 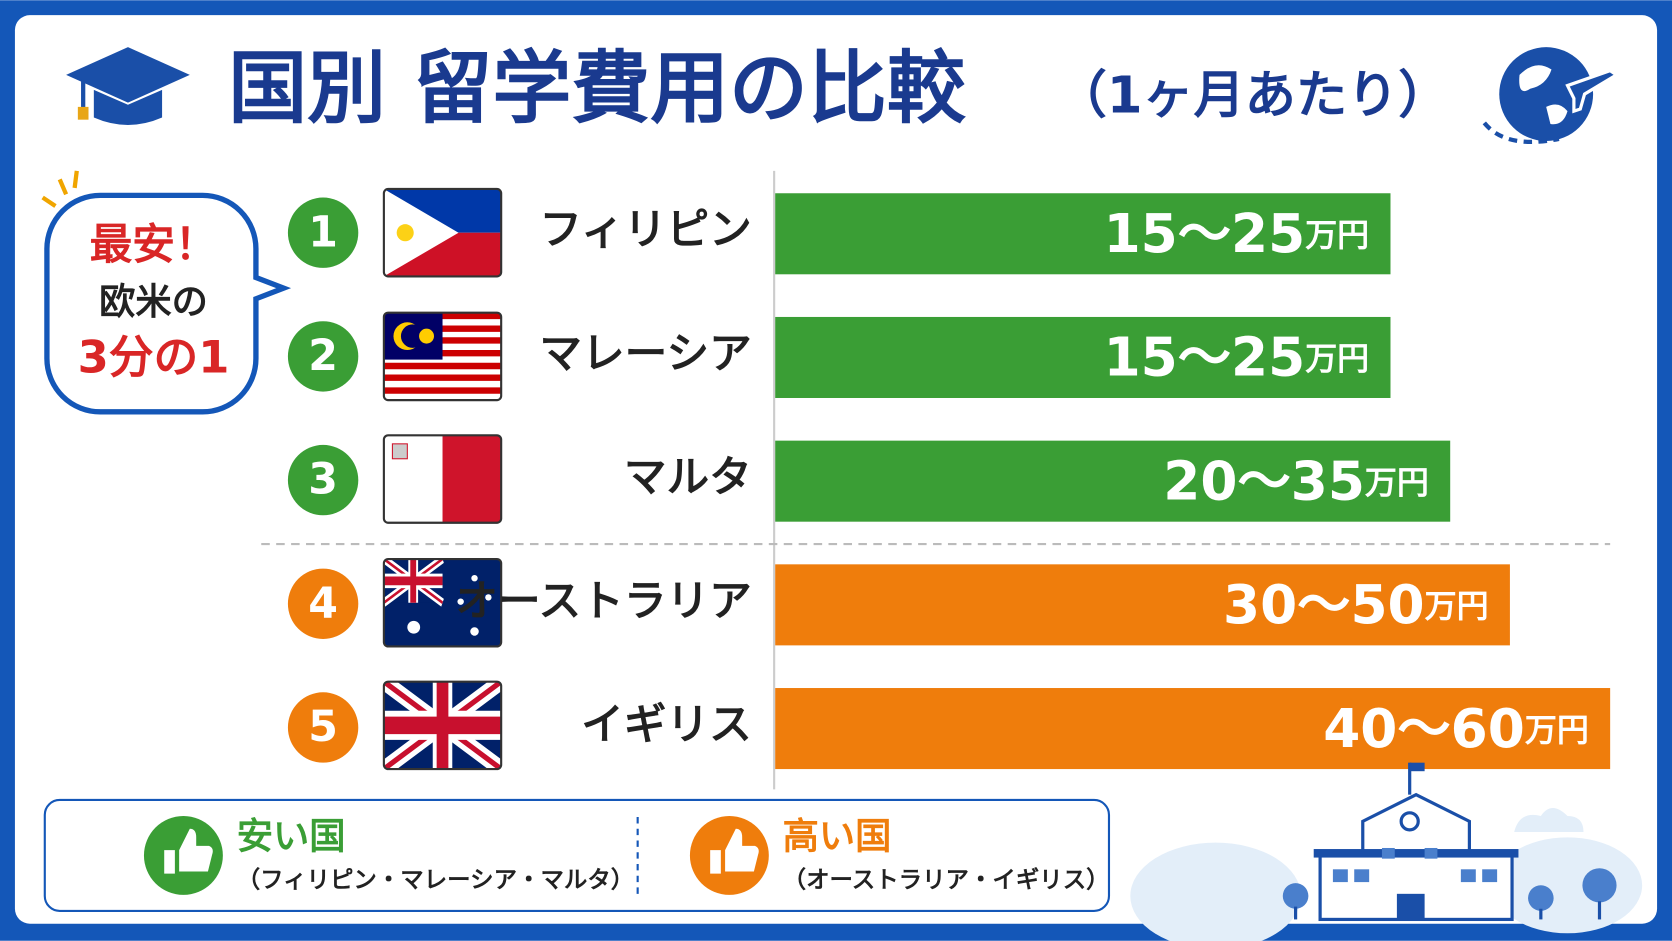 I want to click on rank: 4, so click(x=323, y=603).